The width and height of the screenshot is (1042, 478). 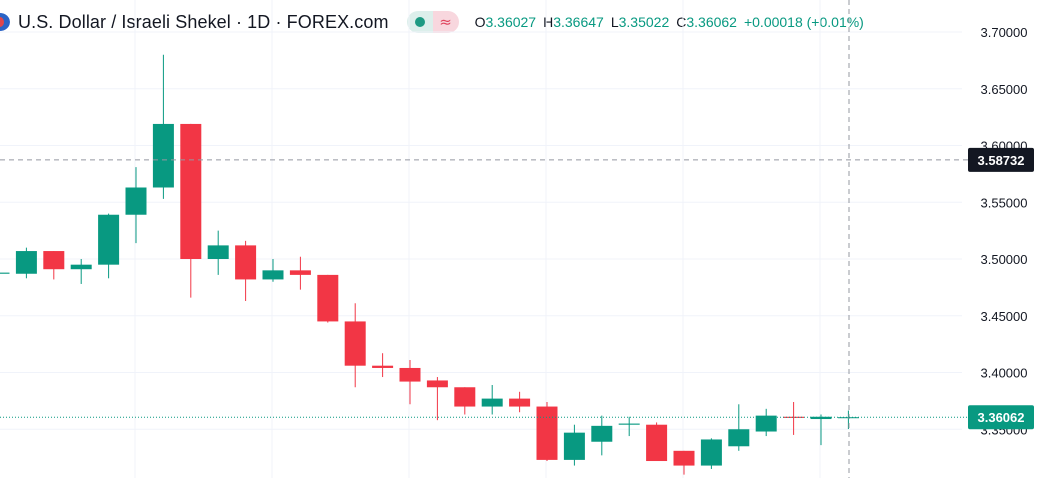 I want to click on currency-flag-icon, so click(x=5, y=22).